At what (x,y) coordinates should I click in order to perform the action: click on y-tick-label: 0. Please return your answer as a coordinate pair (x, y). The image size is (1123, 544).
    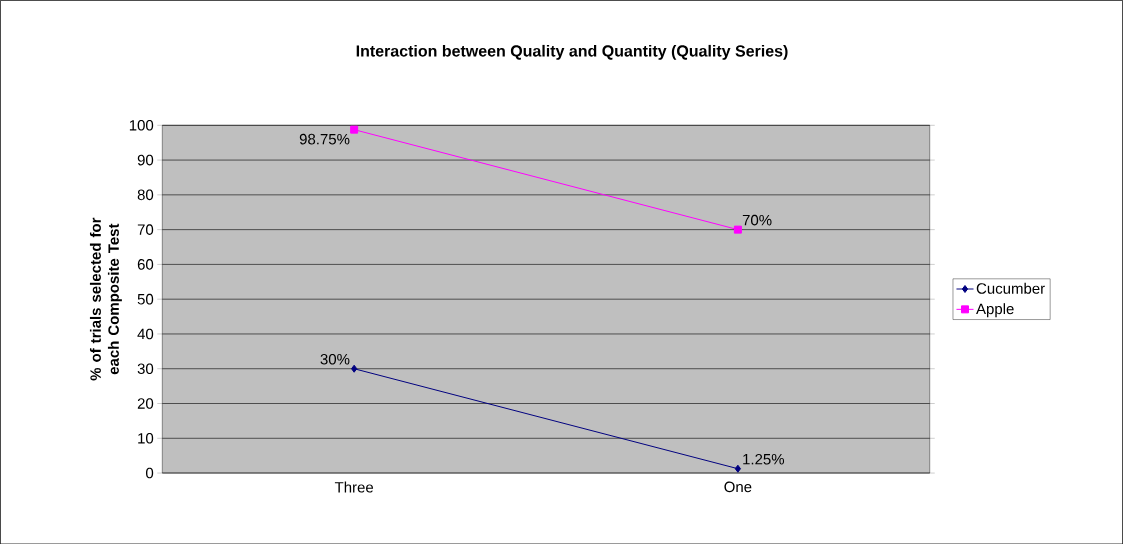
    Looking at the image, I should click on (150, 473).